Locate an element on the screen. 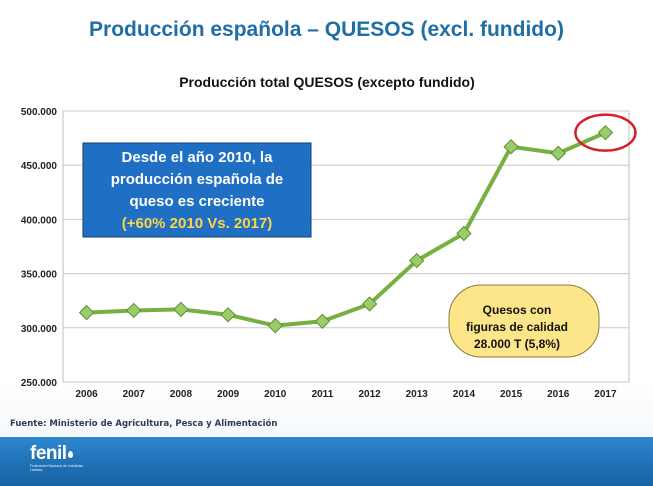 The height and width of the screenshot is (486, 653). y-tick-label: 500.000 is located at coordinates (39, 112).